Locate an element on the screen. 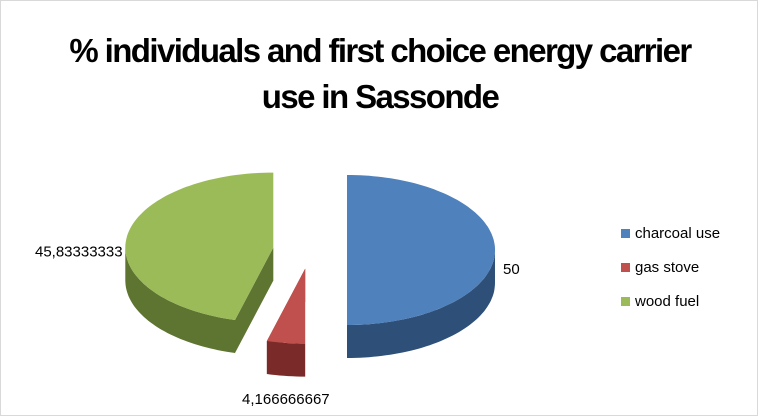  legend-label: charcoal use is located at coordinates (677, 233).